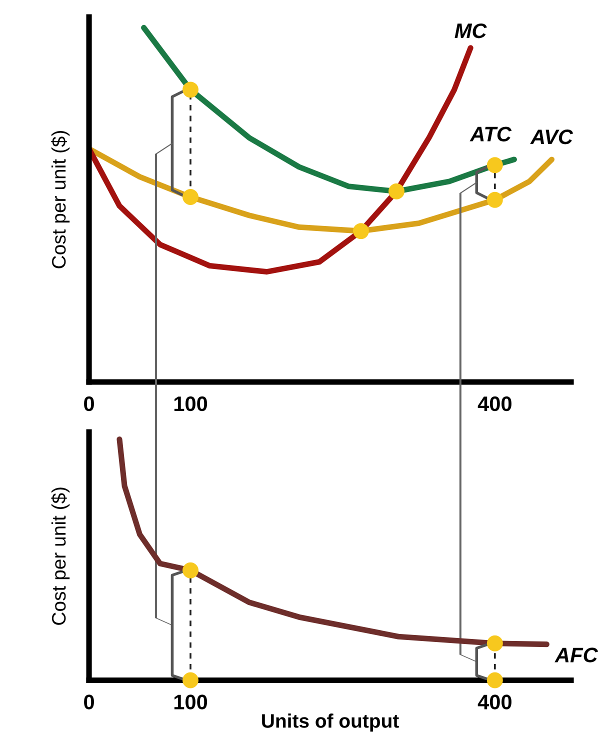 This screenshot has width=614, height=741. What do you see at coordinates (491, 134) in the screenshot?
I see `annotation: ATC` at bounding box center [491, 134].